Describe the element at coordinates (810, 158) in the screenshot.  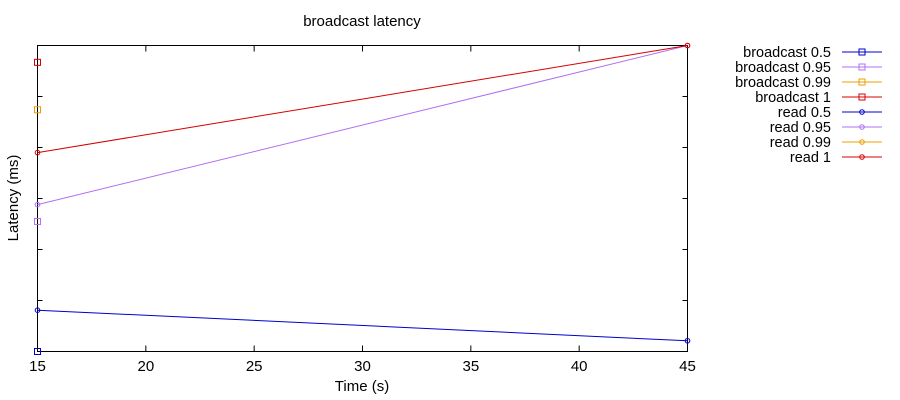
I see `legend-label: read 1` at that location.